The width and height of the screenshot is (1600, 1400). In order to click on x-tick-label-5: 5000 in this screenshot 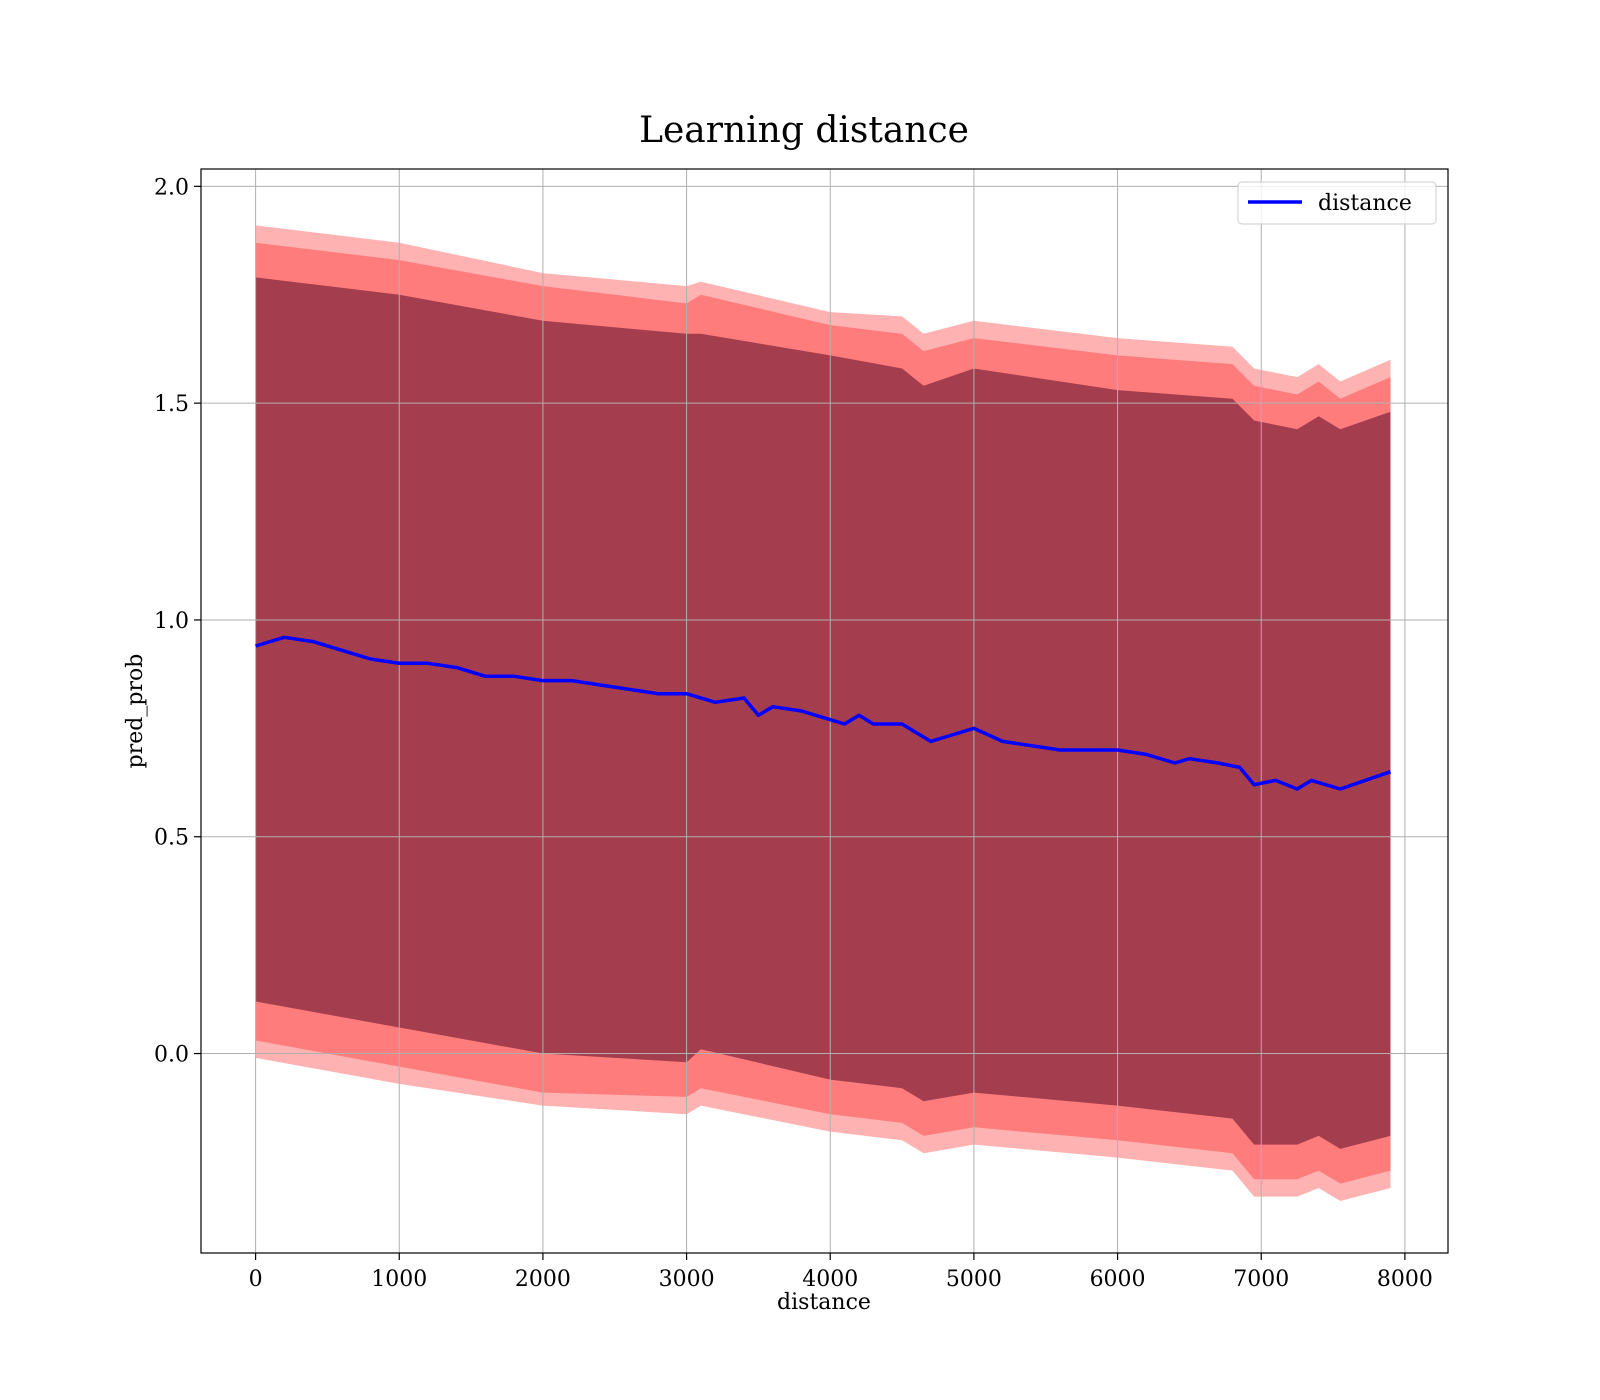, I will do `click(974, 1279)`.